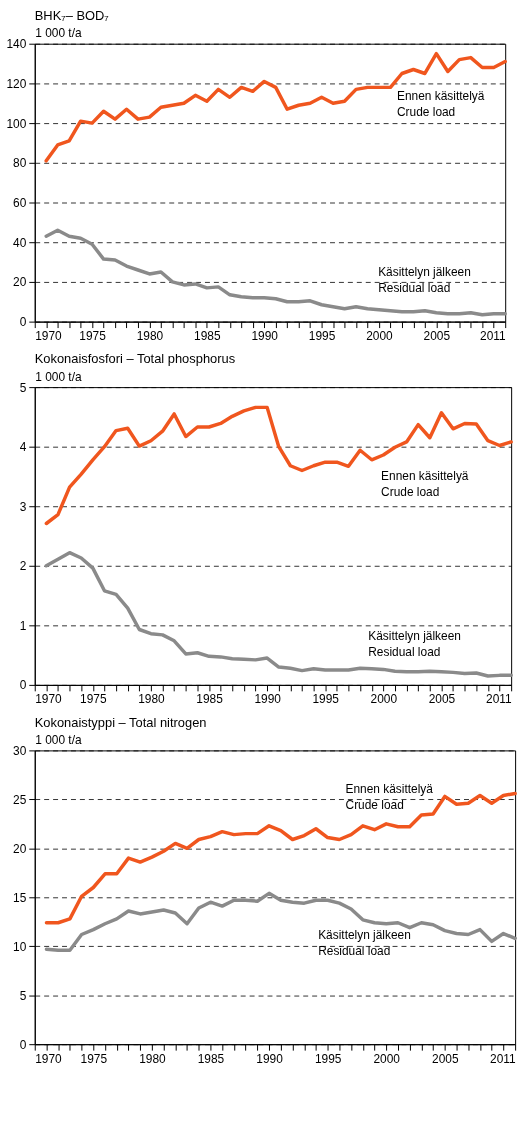  I want to click on y-tick-label: 2, so click(23, 566).